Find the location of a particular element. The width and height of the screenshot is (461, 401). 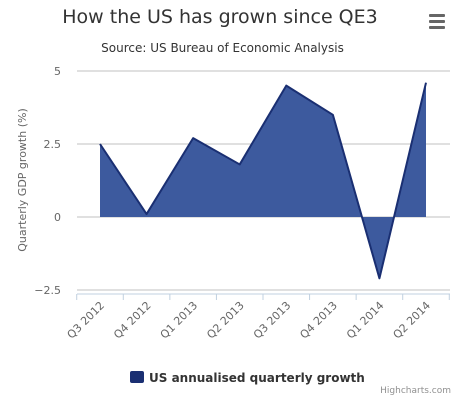

x-tick-label: Q3 2012 is located at coordinates (86, 320).